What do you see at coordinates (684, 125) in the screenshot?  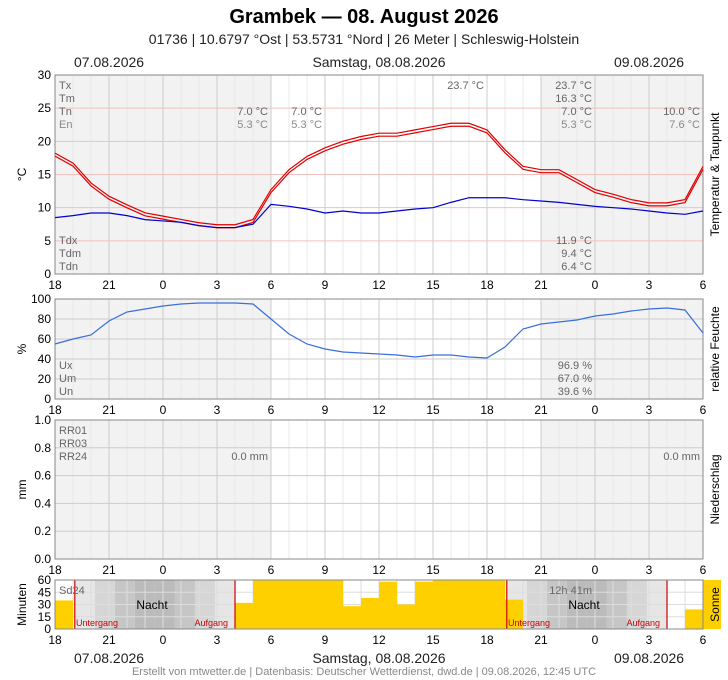 I see `temp-night-value: 7.6 °C` at bounding box center [684, 125].